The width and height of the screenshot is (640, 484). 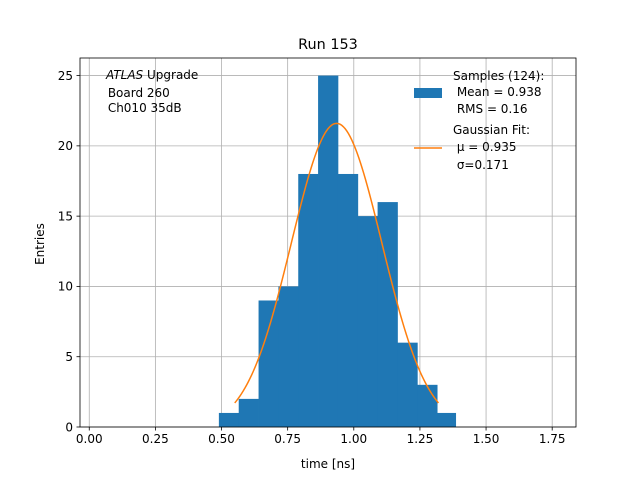 I want to click on x-tick-label: 1.25, so click(x=420, y=439).